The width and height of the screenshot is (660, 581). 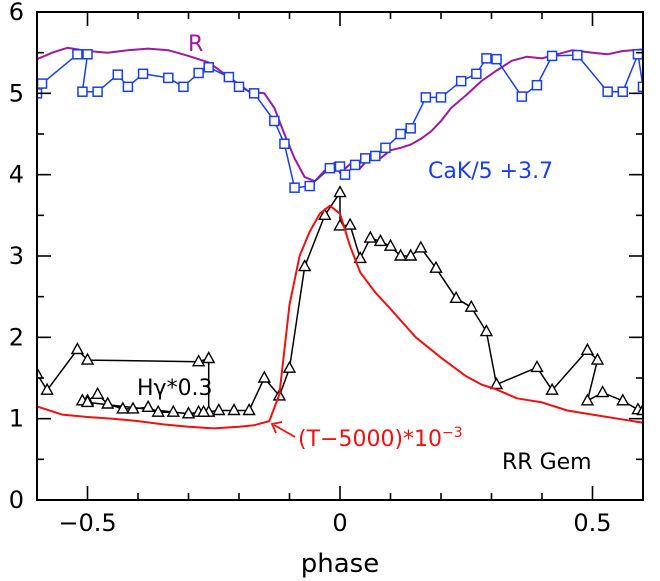 I want to click on annotation-hgamma: Hγ*0.3, so click(x=175, y=388).